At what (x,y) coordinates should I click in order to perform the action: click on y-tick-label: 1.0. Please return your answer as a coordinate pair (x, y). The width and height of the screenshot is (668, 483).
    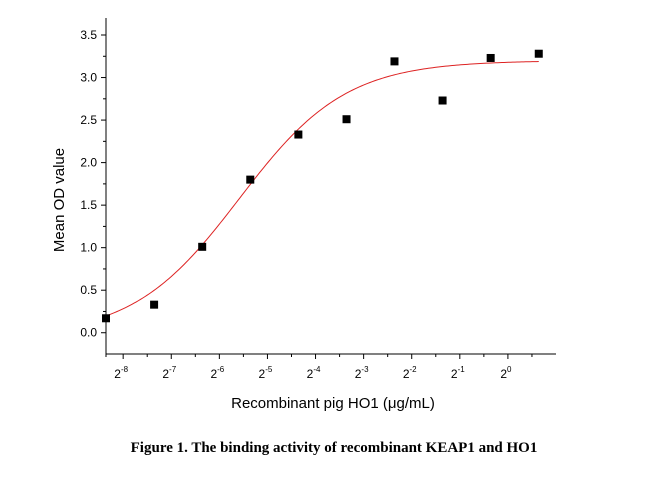
    Looking at the image, I should click on (88, 248).